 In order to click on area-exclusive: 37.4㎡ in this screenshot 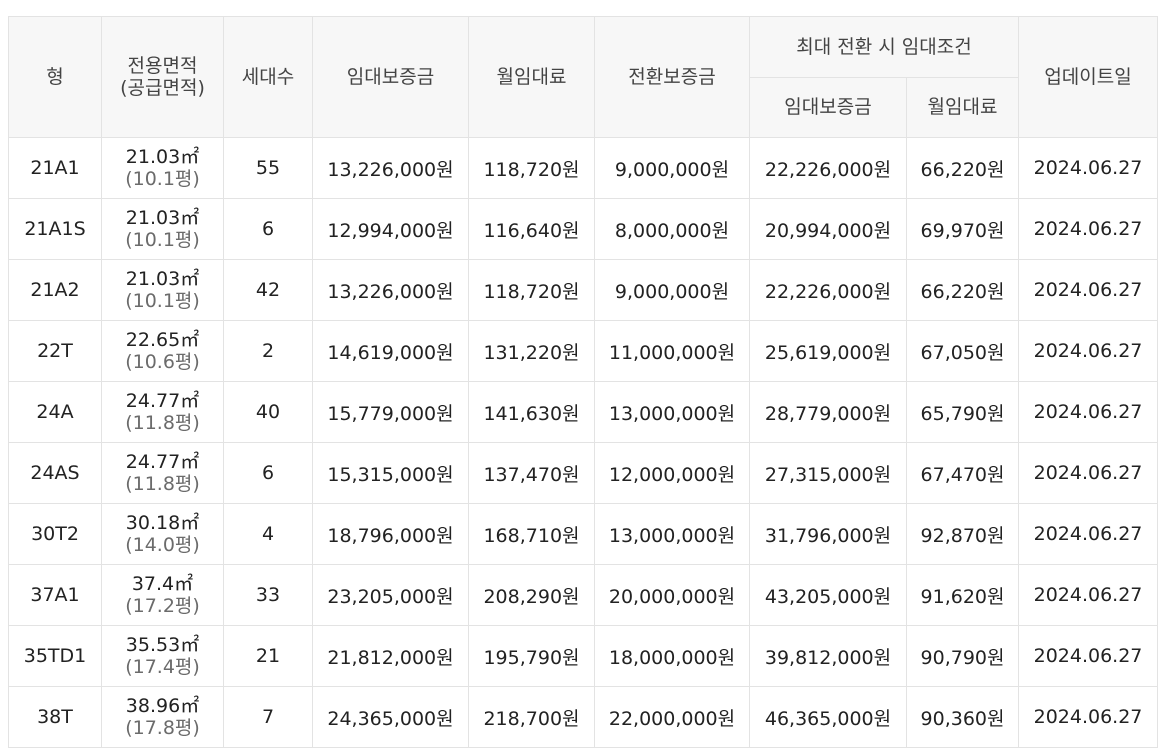, I will do `click(162, 584)`.